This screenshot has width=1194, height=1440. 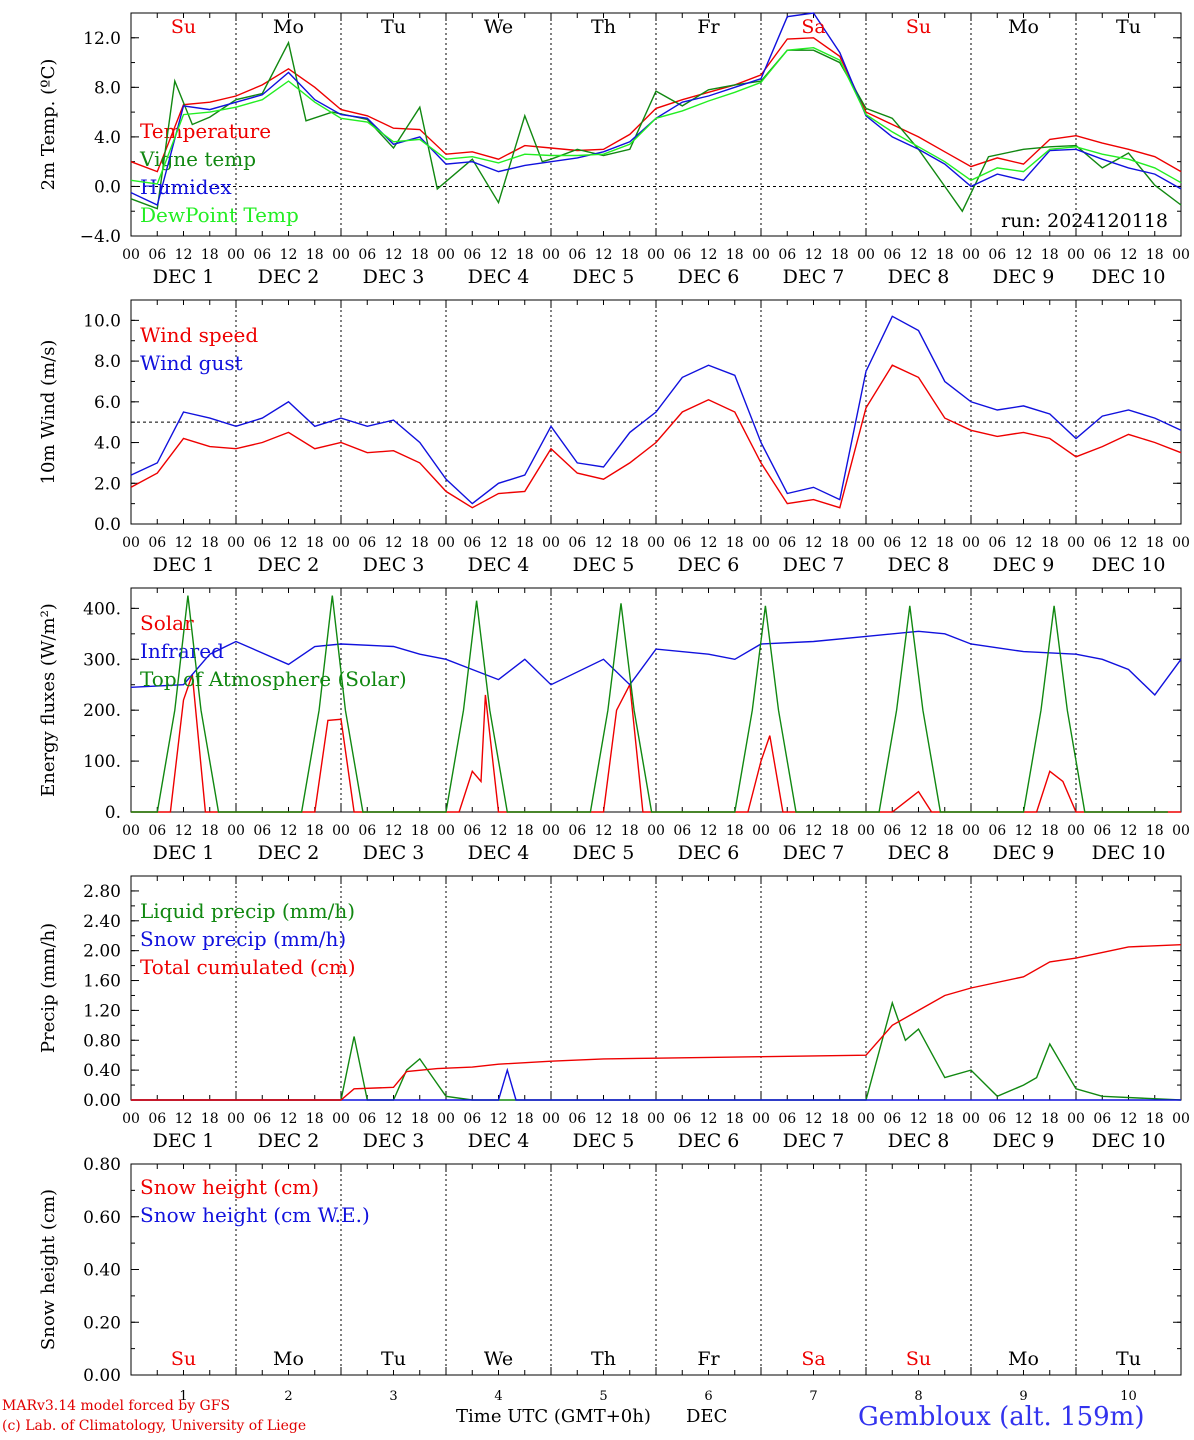 What do you see at coordinates (102, 1271) in the screenshot?
I see `y-tick-label: 0.40` at bounding box center [102, 1271].